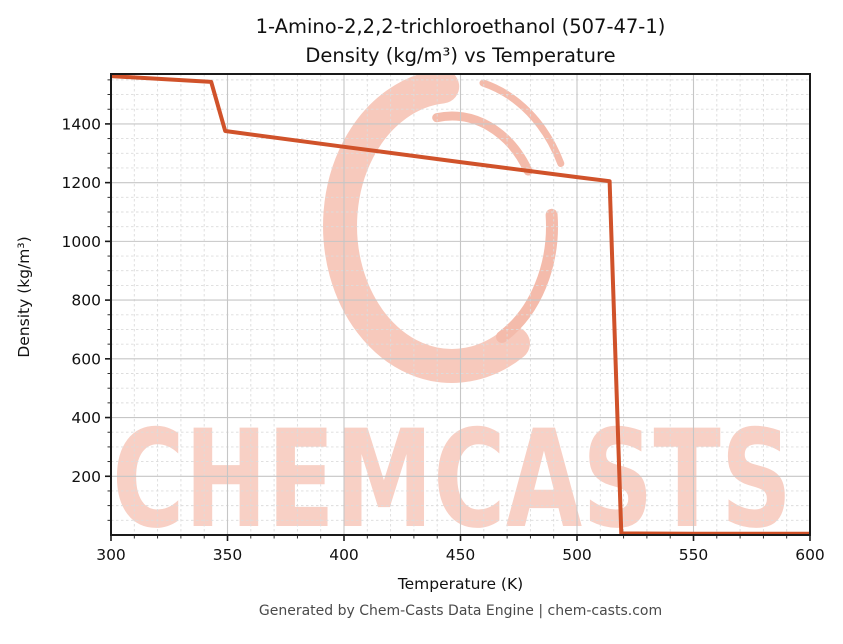 The height and width of the screenshot is (644, 843). What do you see at coordinates (86, 301) in the screenshot?
I see `y-tick-label: 800` at bounding box center [86, 301].